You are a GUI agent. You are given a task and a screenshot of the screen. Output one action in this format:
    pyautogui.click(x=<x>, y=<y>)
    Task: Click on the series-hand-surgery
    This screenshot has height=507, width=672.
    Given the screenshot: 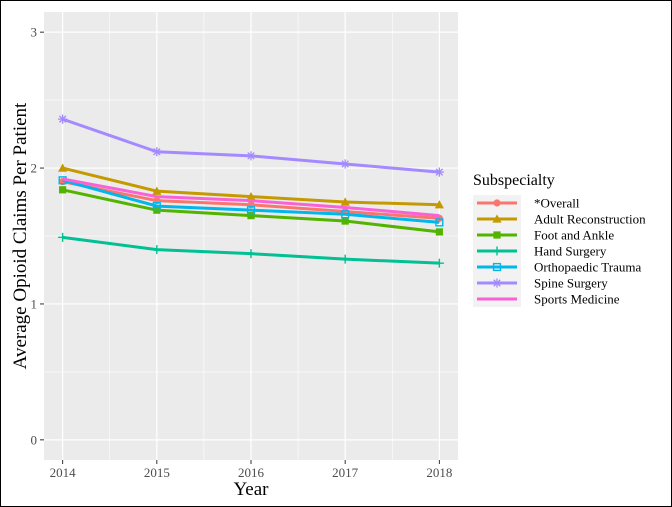 What is the action you would take?
    pyautogui.click(x=251, y=250)
    